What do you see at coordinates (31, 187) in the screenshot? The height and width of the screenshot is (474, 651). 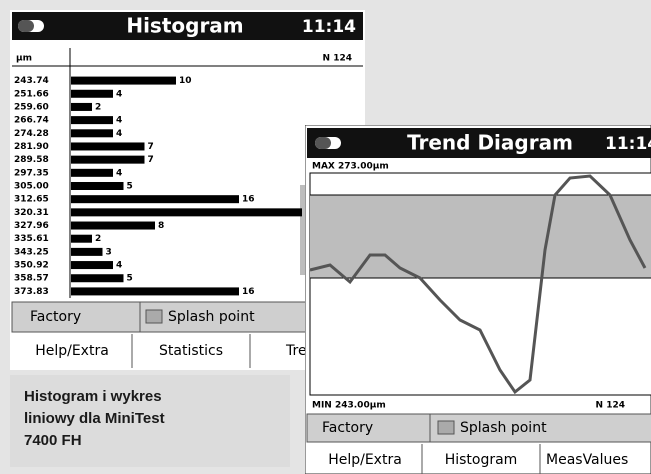 I see `row-label: 305.00` at bounding box center [31, 187].